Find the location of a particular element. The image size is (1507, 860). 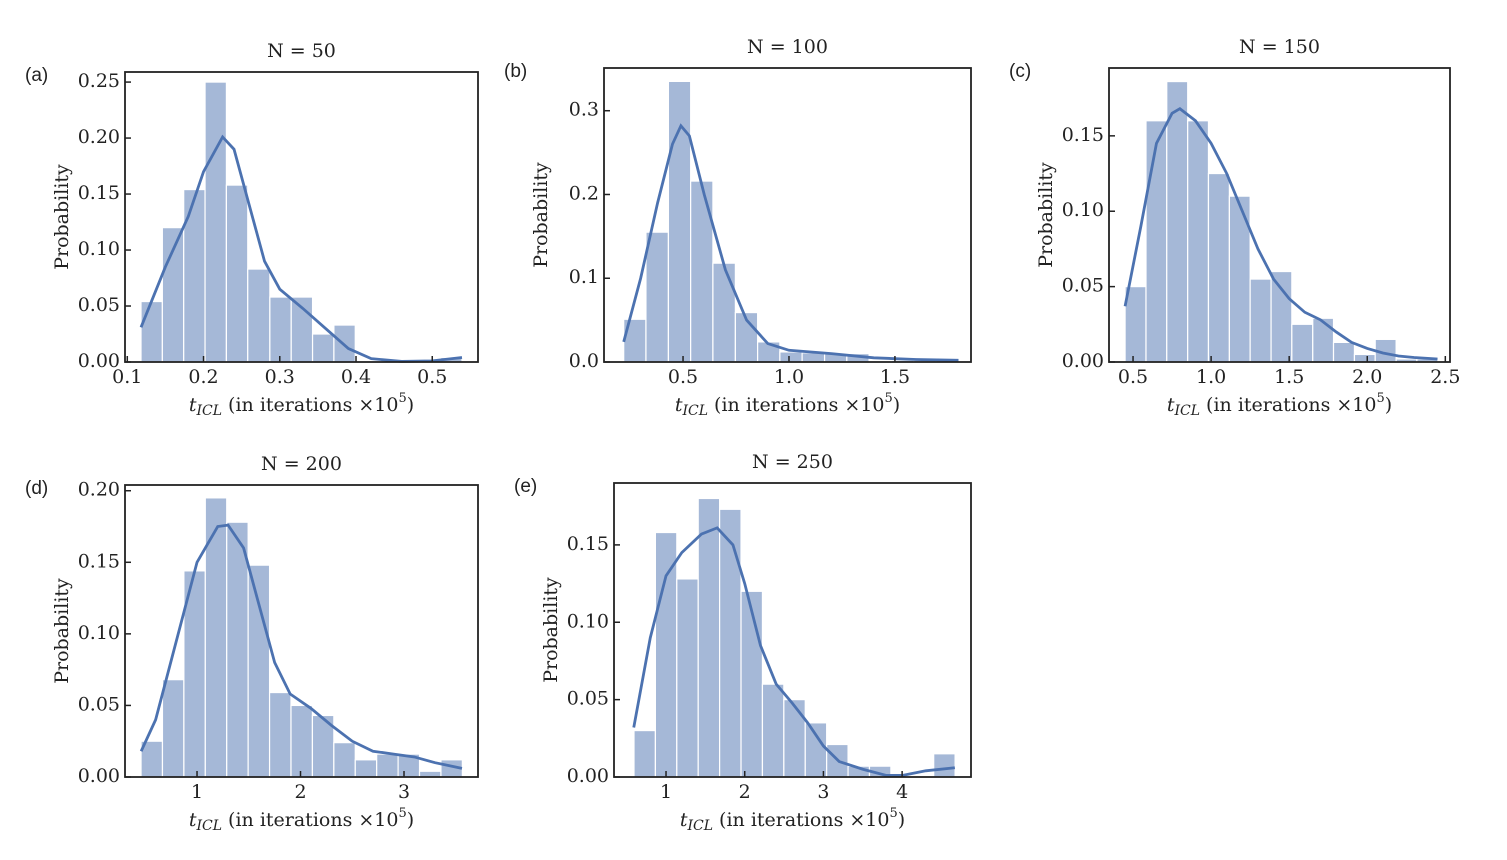

panel-label: (c) is located at coordinates (1020, 71).